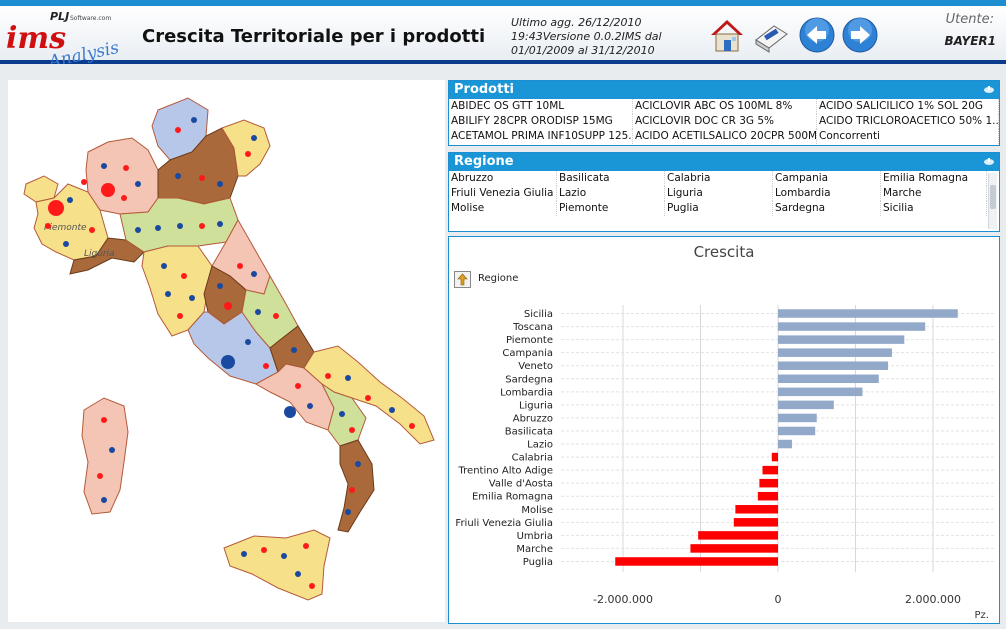 The width and height of the screenshot is (1006, 629). I want to click on map-region-lombardia, so click(122, 176).